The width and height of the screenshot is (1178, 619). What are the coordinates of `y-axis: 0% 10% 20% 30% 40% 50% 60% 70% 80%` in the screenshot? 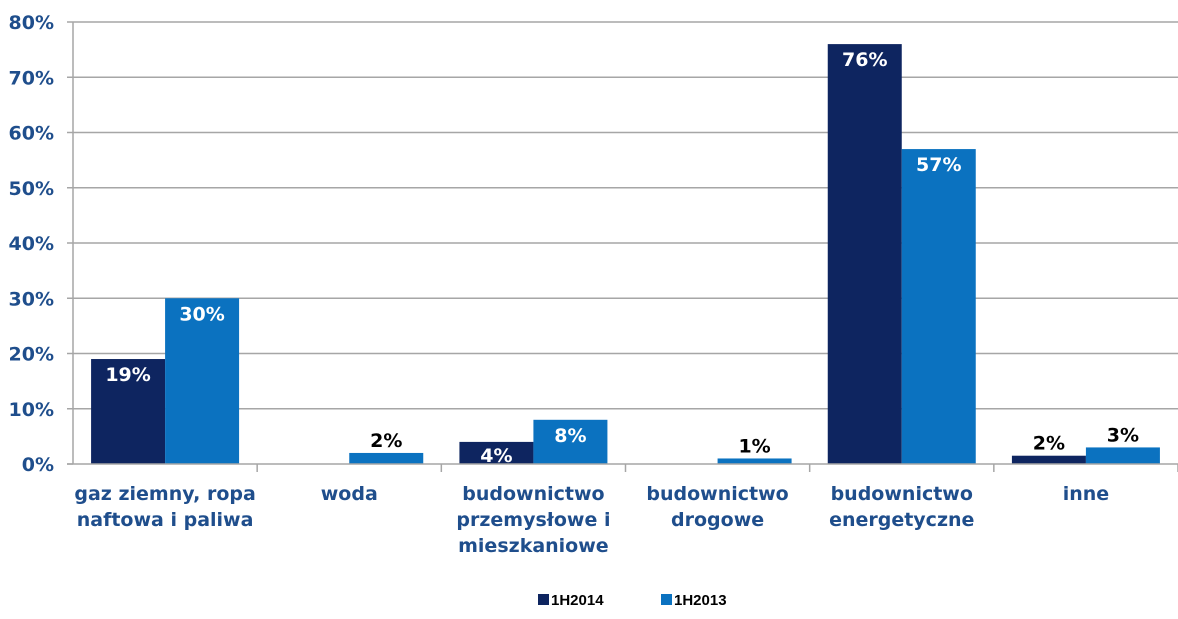 It's located at (41, 244).